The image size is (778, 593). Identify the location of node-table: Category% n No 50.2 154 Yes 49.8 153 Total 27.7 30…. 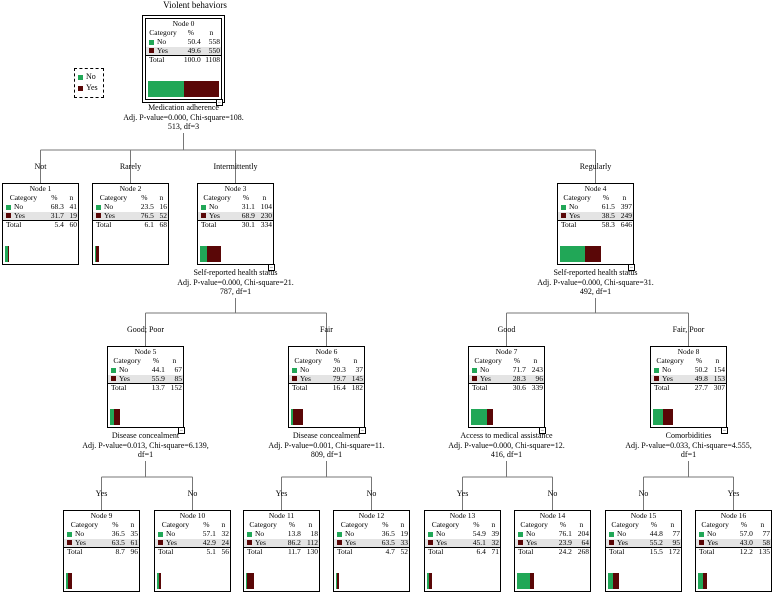
(688, 375).